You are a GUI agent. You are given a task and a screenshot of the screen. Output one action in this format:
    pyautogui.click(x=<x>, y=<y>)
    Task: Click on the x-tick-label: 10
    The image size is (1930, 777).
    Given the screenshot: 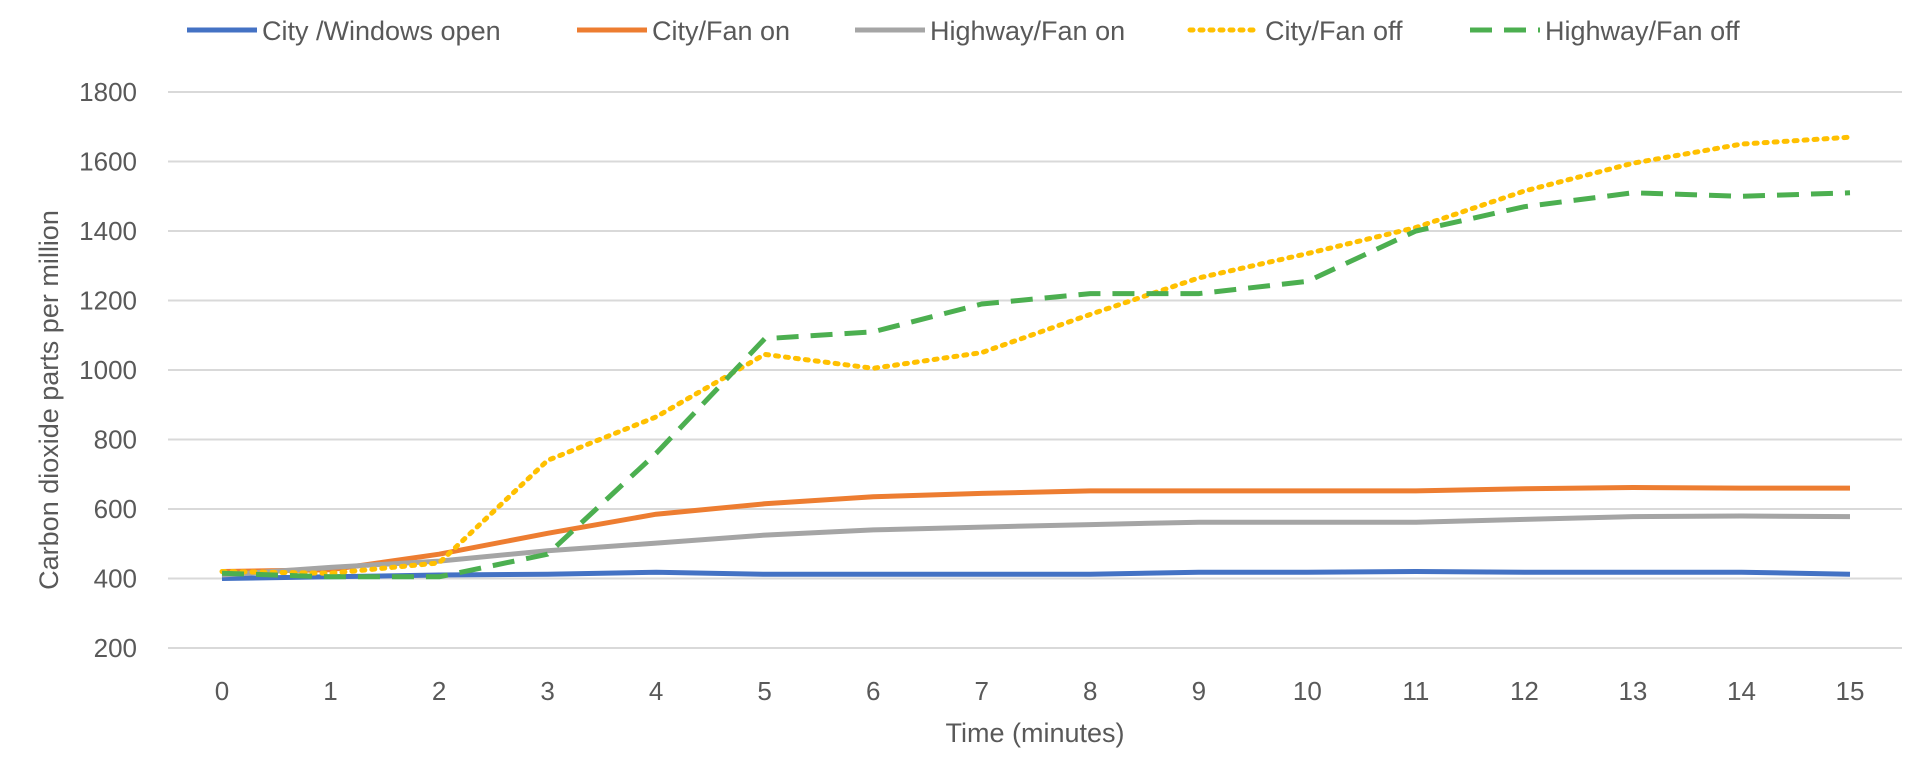 What is the action you would take?
    pyautogui.click(x=1307, y=691)
    